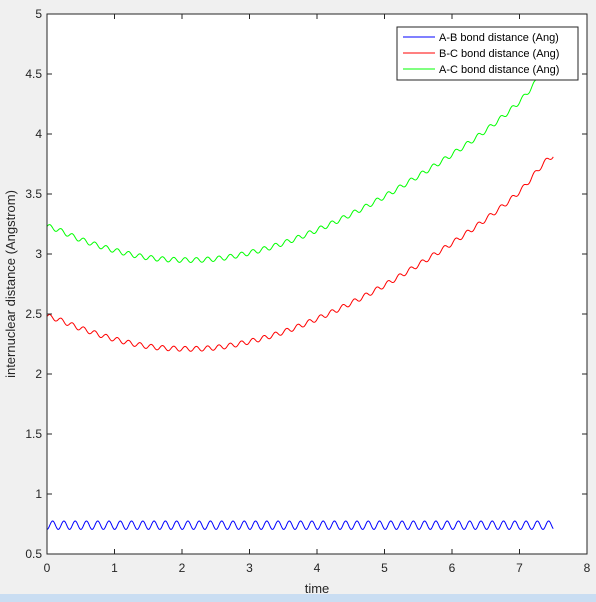 Image resolution: width=596 pixels, height=602 pixels. Describe the element at coordinates (182, 568) in the screenshot. I see `x-tick-label: 2` at that location.